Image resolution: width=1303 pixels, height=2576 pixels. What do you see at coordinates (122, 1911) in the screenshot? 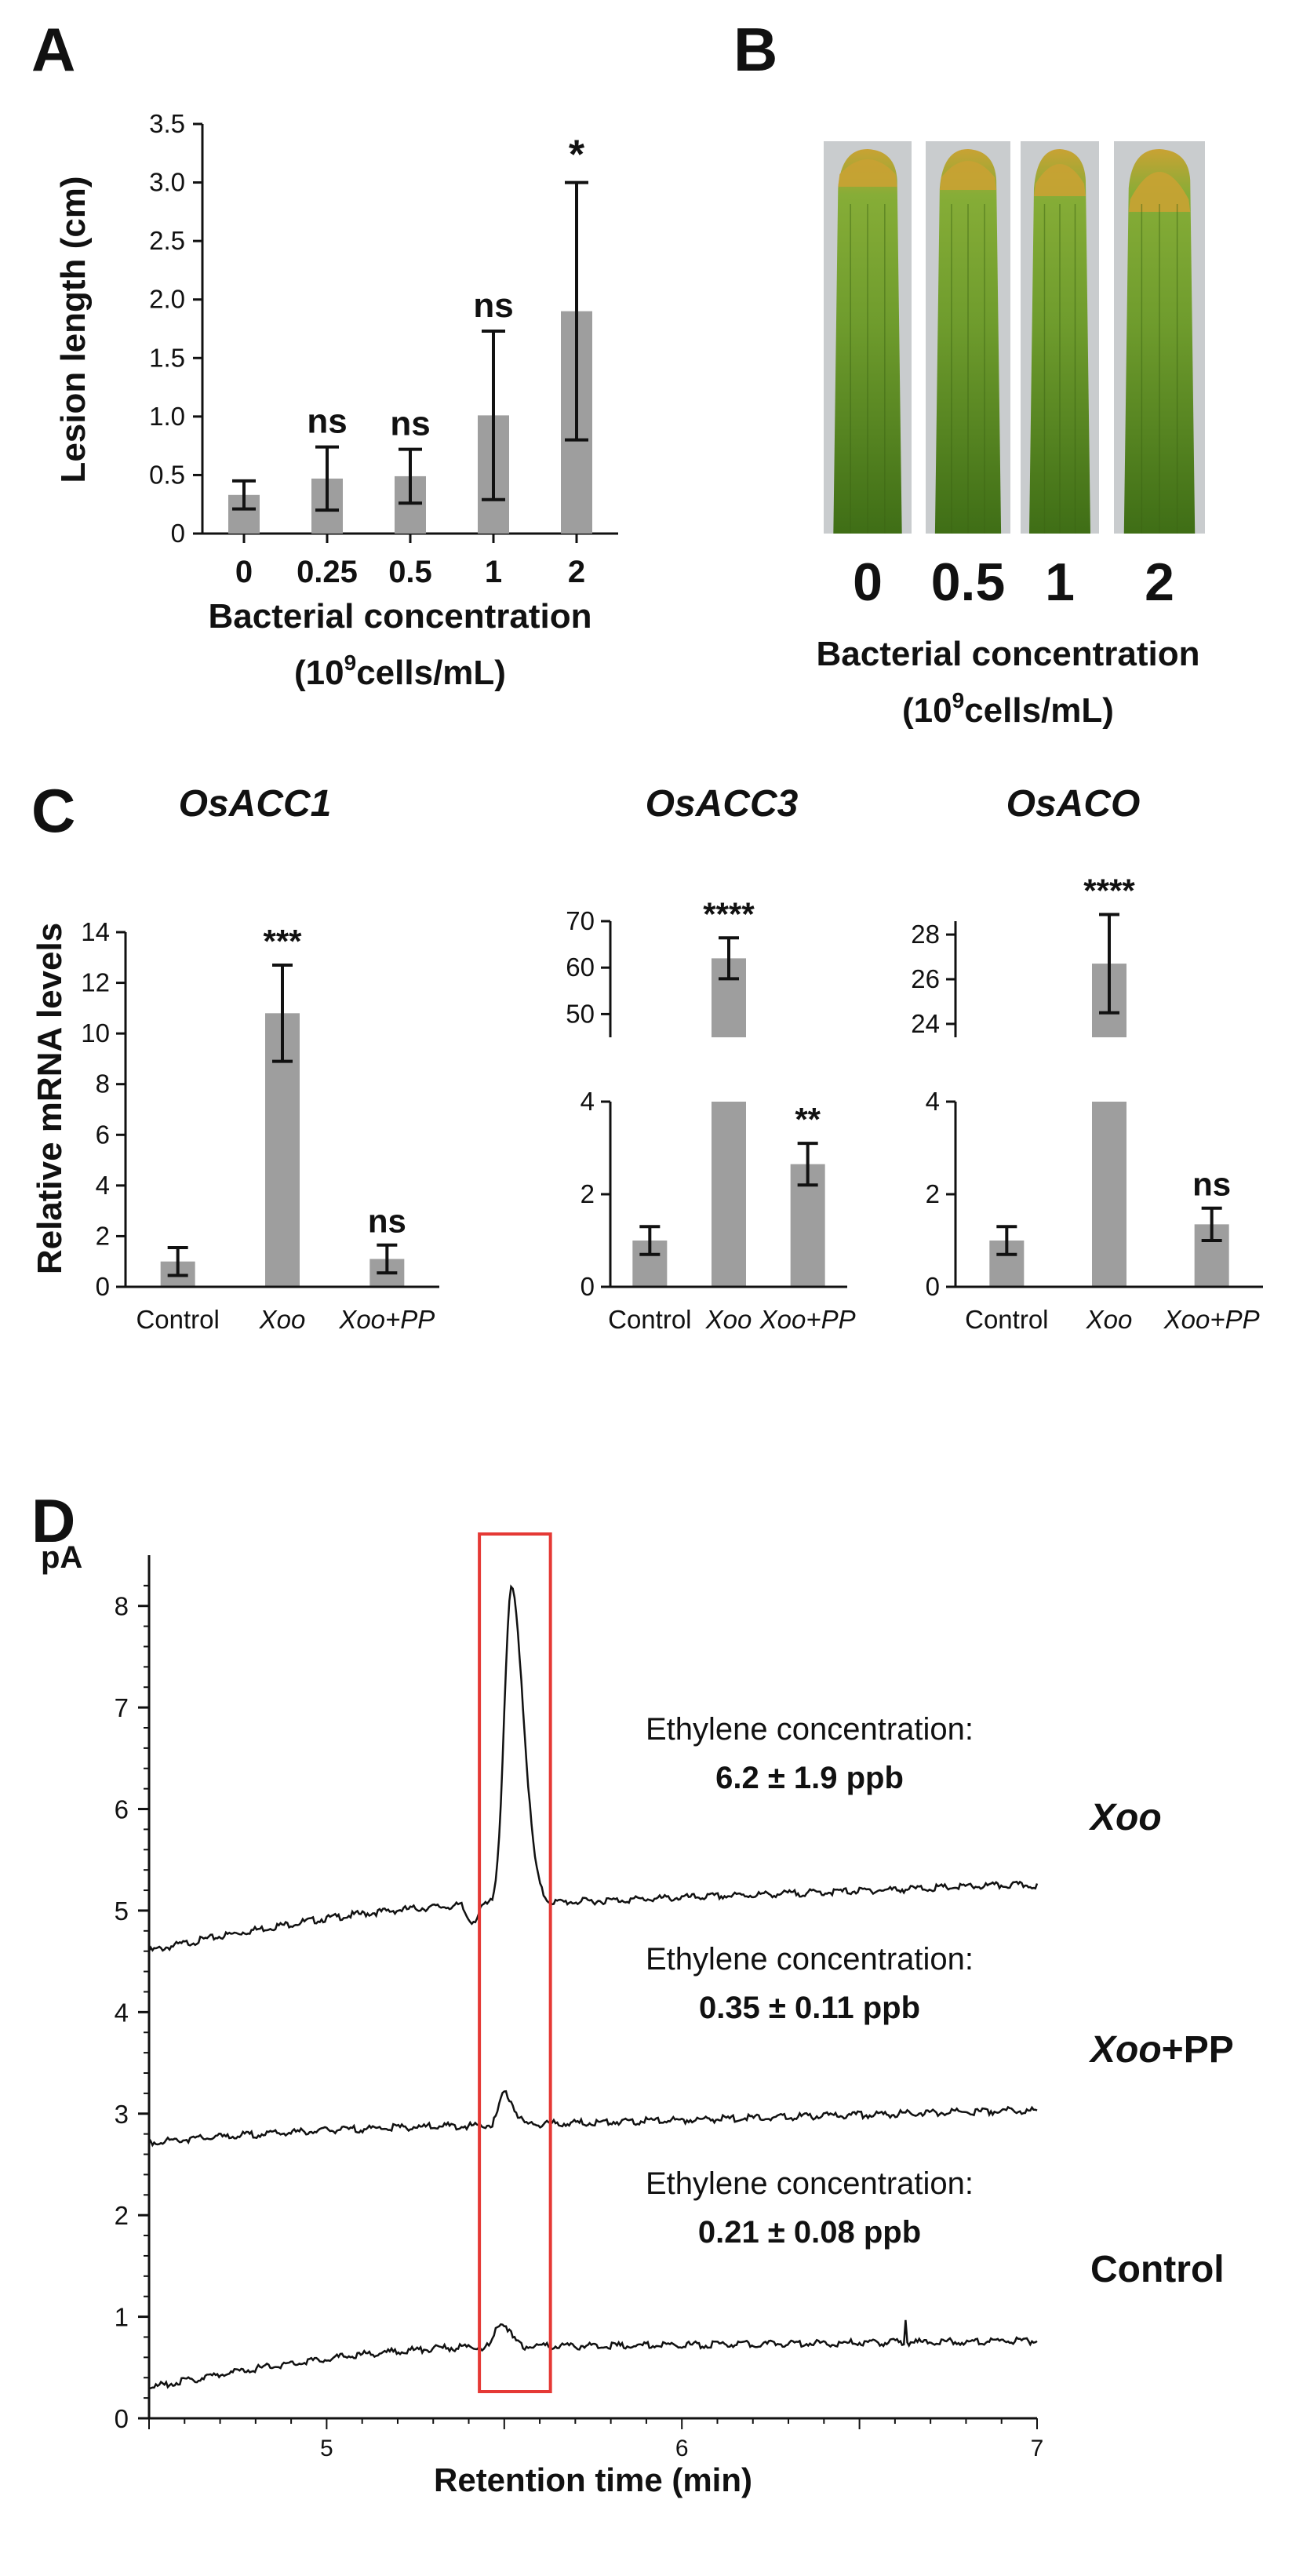
I see `d-y-tick-label: 5` at bounding box center [122, 1911].